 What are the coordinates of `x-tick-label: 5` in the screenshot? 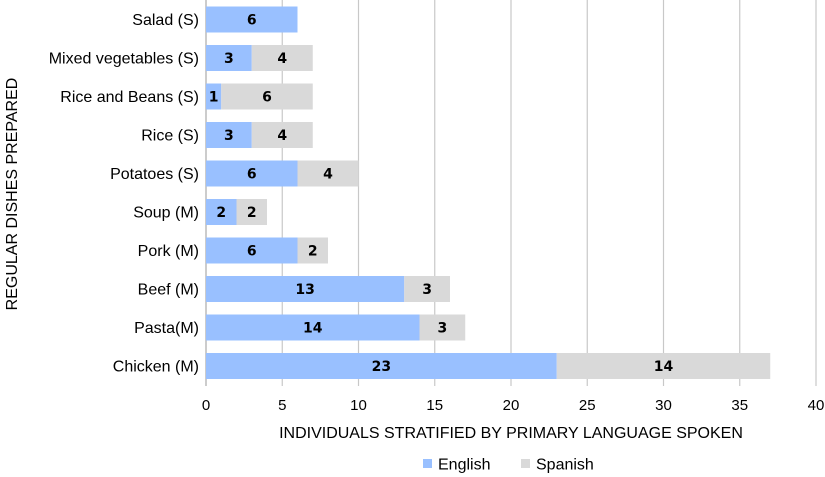 It's located at (282, 405).